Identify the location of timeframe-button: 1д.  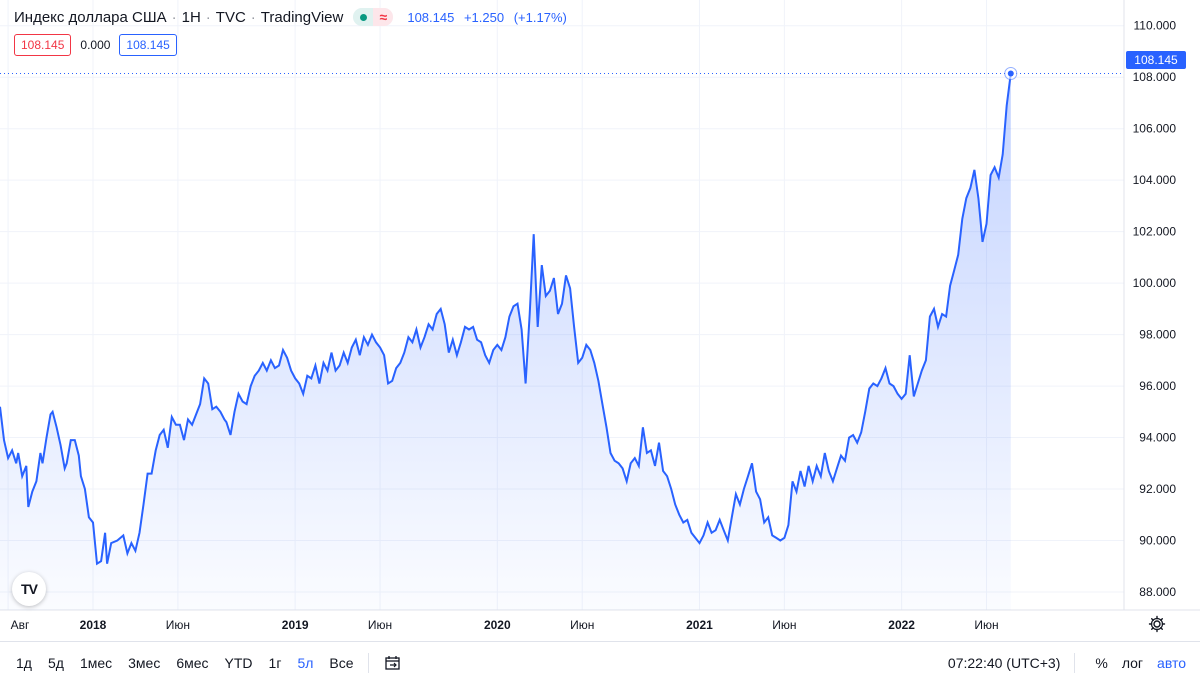
(24, 663).